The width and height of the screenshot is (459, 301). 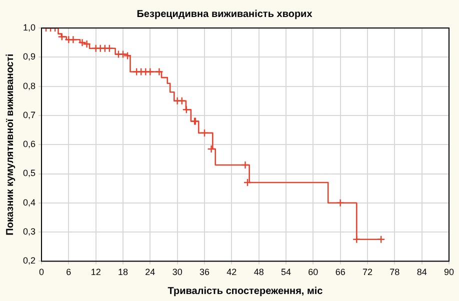 What do you see at coordinates (224, 14) in the screenshot?
I see `chart-title: Безрецидивна виживаність хворих` at bounding box center [224, 14].